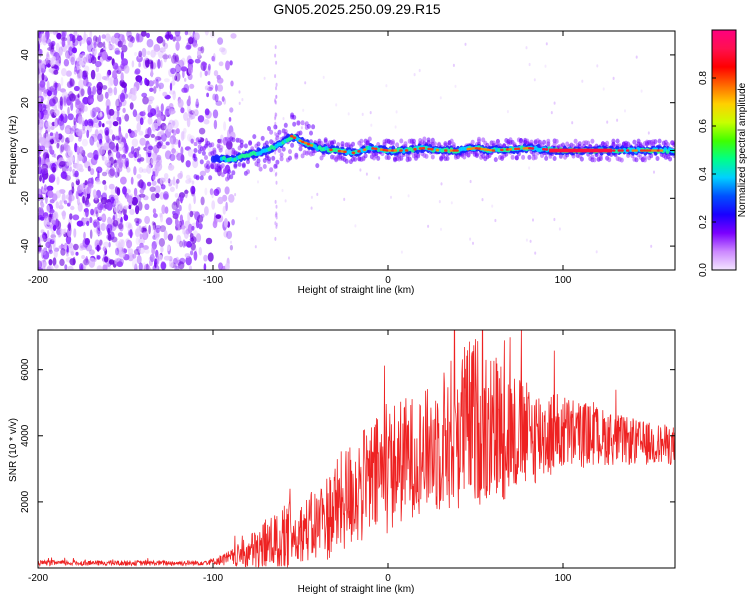 This screenshot has height=600, width=750. What do you see at coordinates (703, 270) in the screenshot?
I see `colorbar-tick-label: 0.0` at bounding box center [703, 270].